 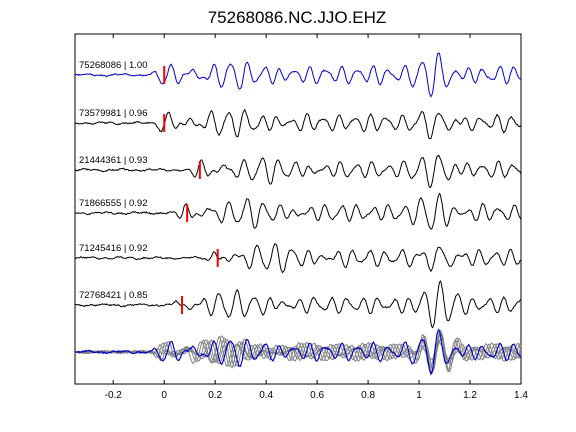 I want to click on x-tick-label: 1, so click(x=419, y=395).